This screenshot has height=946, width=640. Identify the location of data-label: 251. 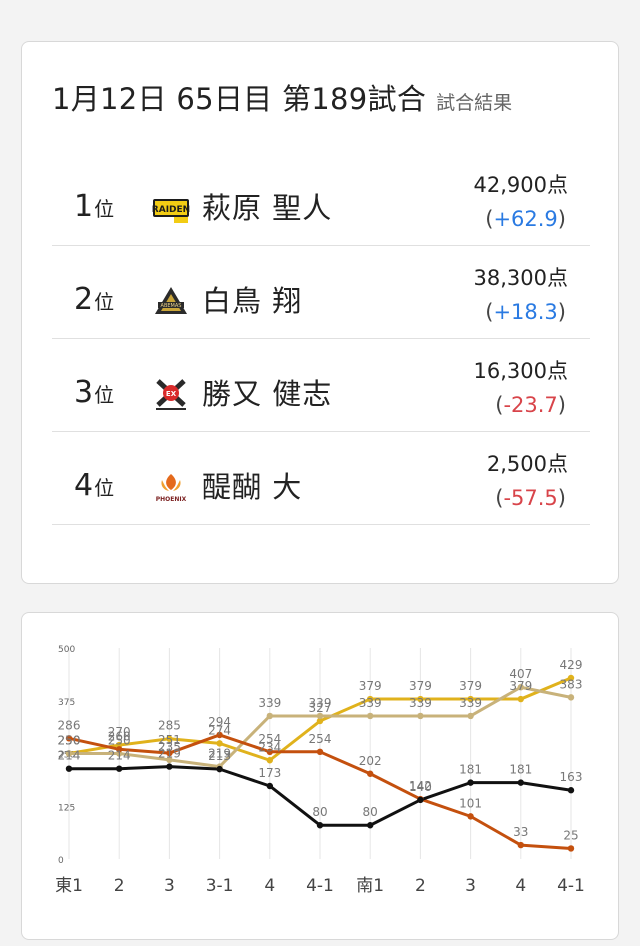
(169, 740).